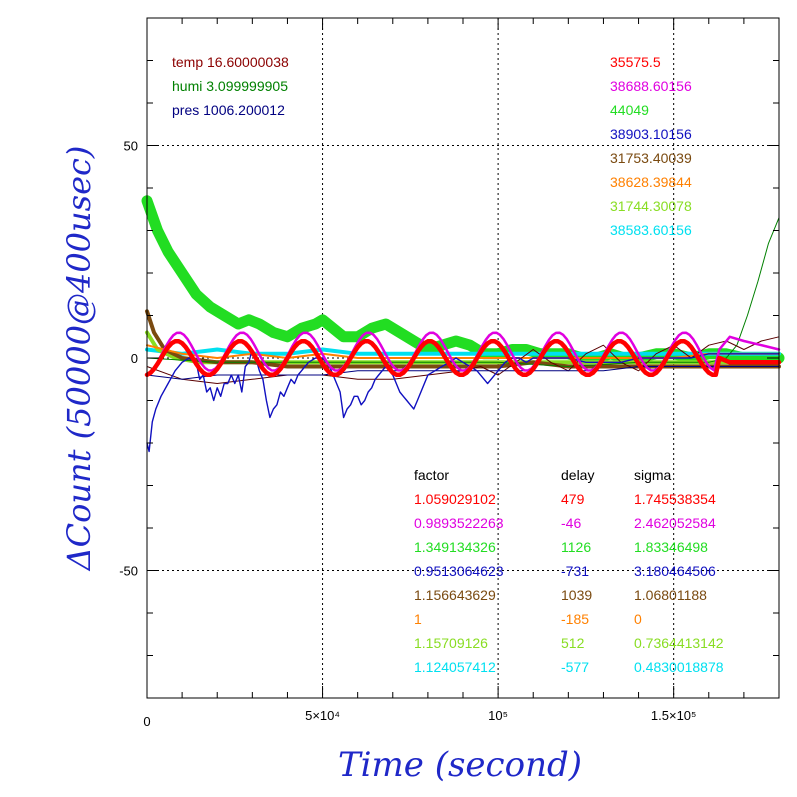 The image size is (797, 797). What do you see at coordinates (575, 571) in the screenshot?
I see `table-cell-delay: -731` at bounding box center [575, 571].